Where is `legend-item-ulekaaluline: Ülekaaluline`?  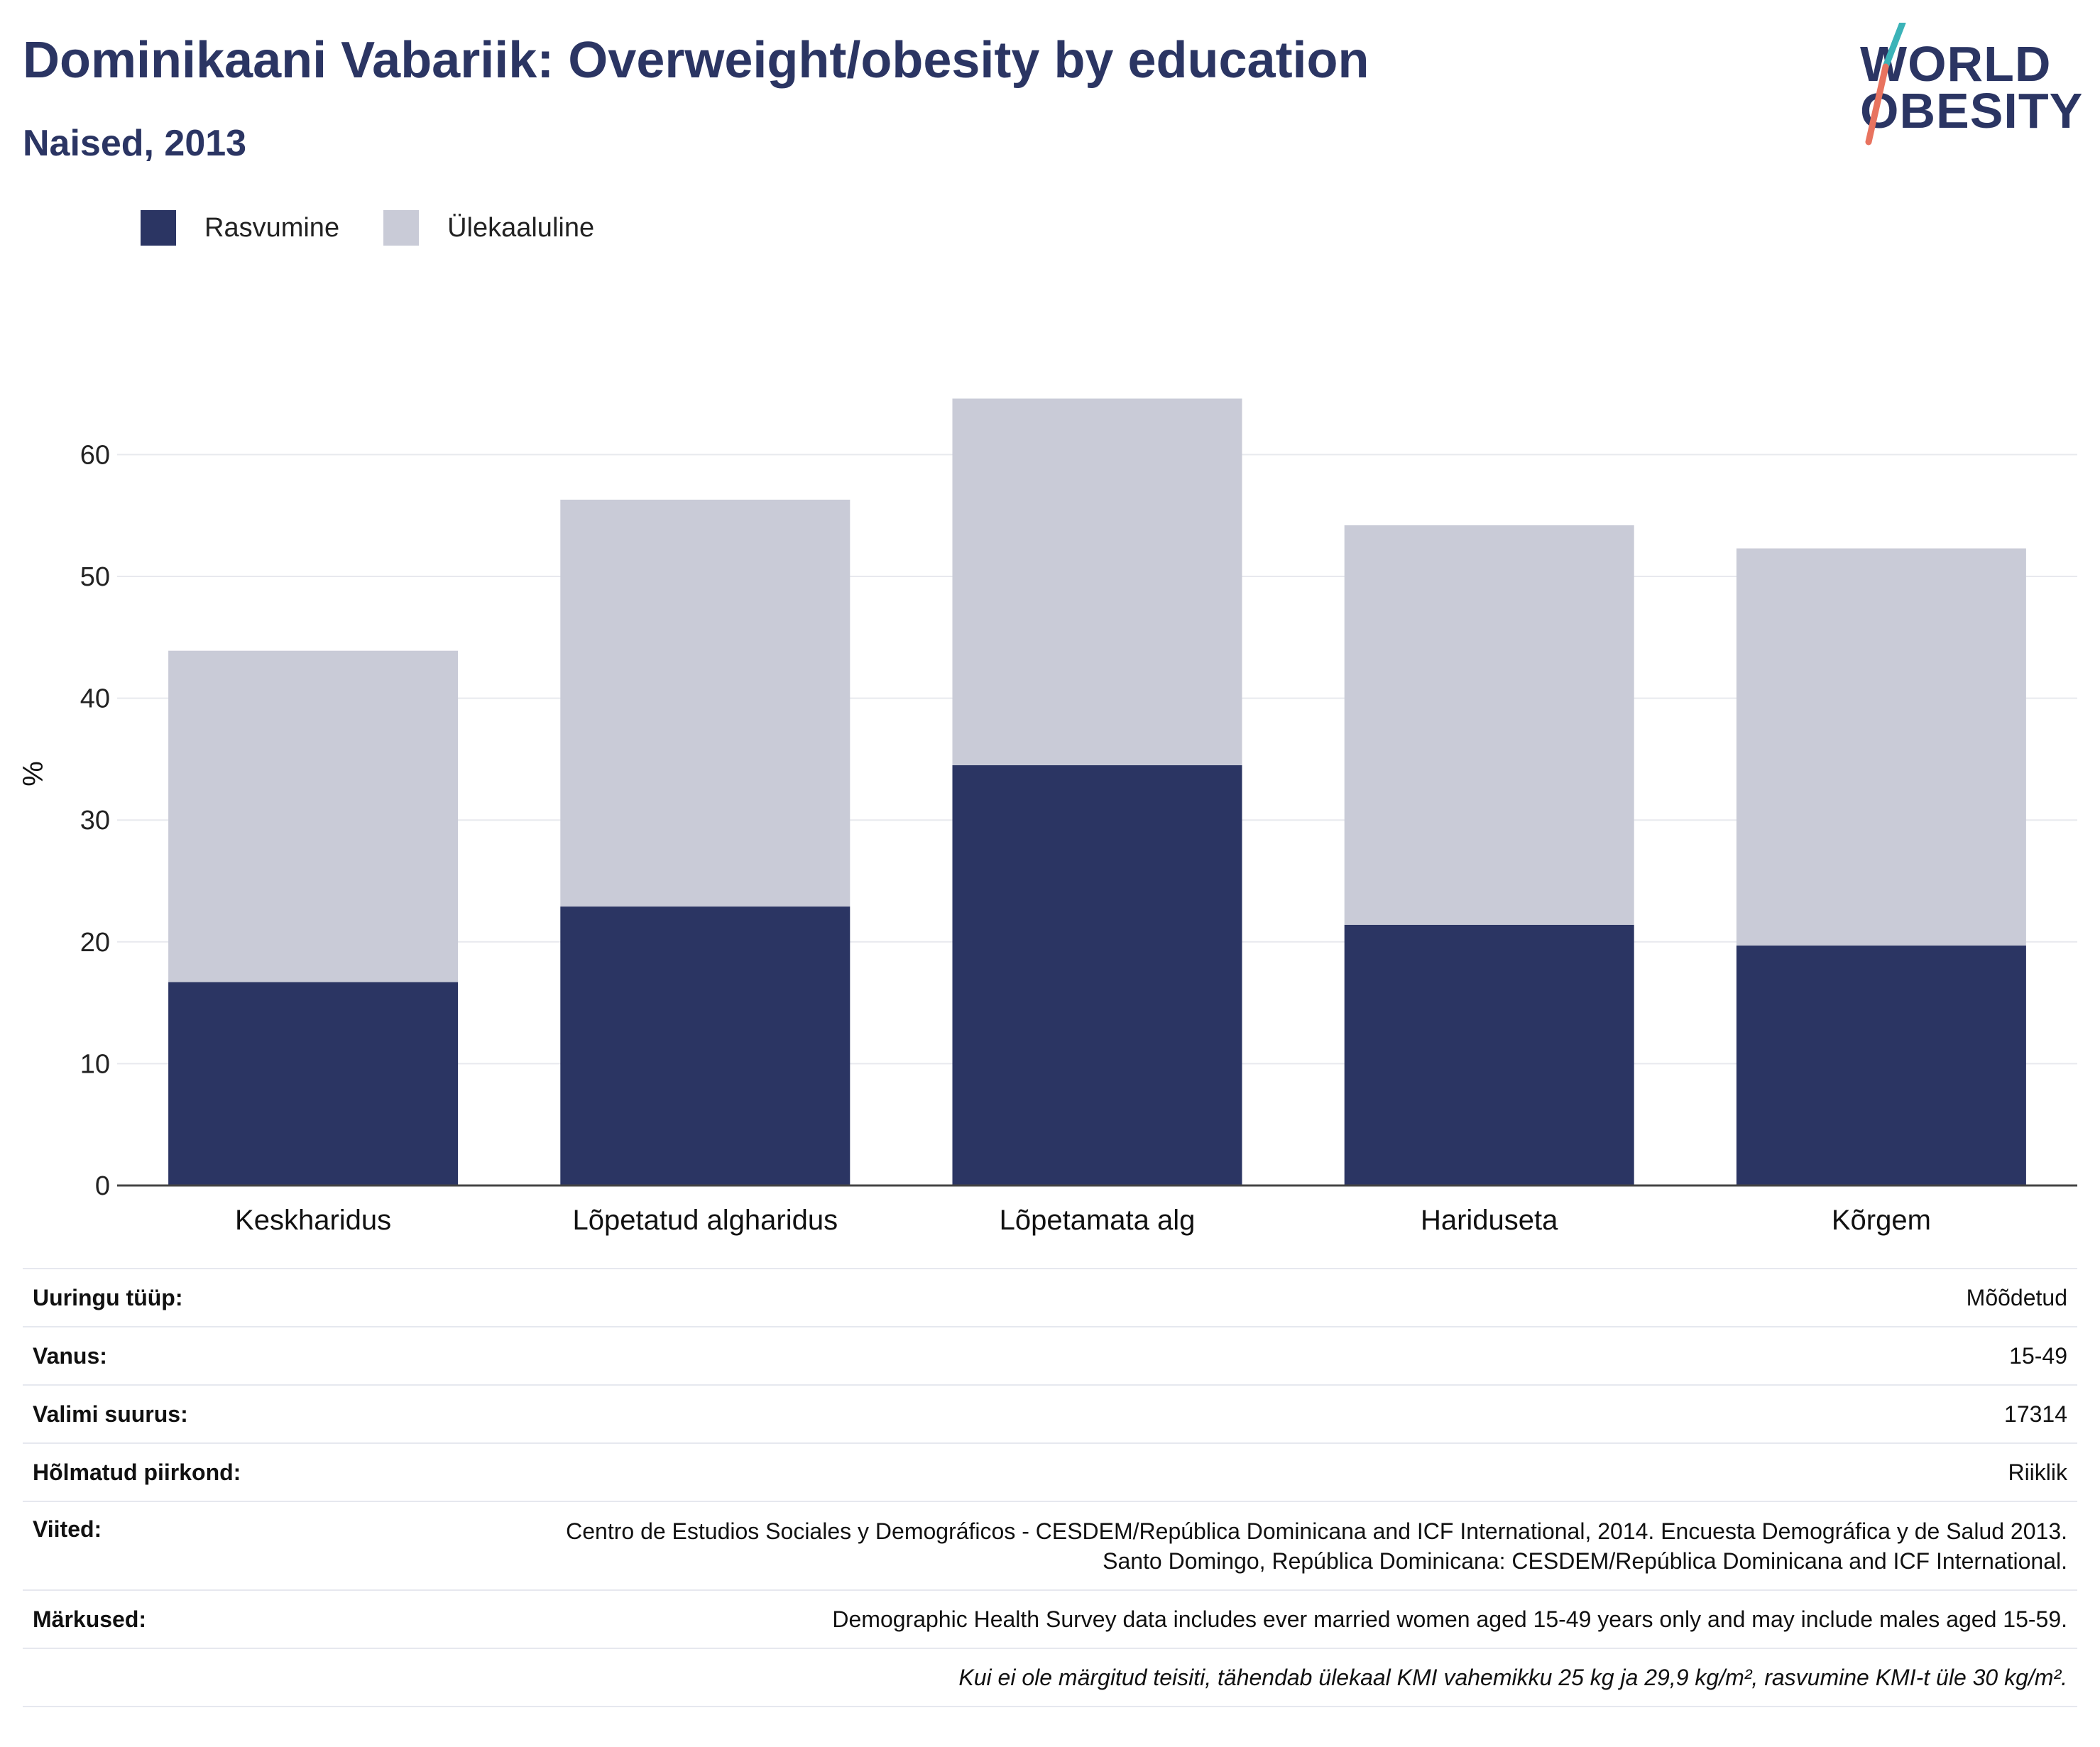 legend-item-ulekaaluline: Ülekaaluline is located at coordinates (488, 228).